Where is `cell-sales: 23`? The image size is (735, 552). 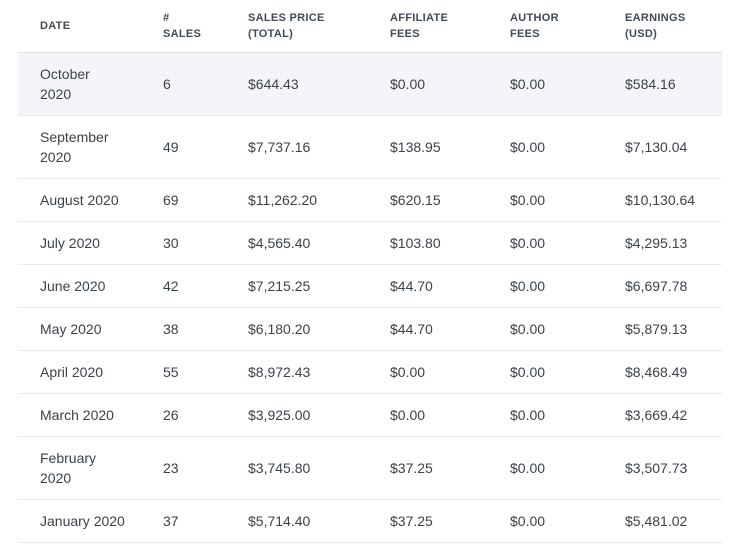 cell-sales: 23 is located at coordinates (185, 468).